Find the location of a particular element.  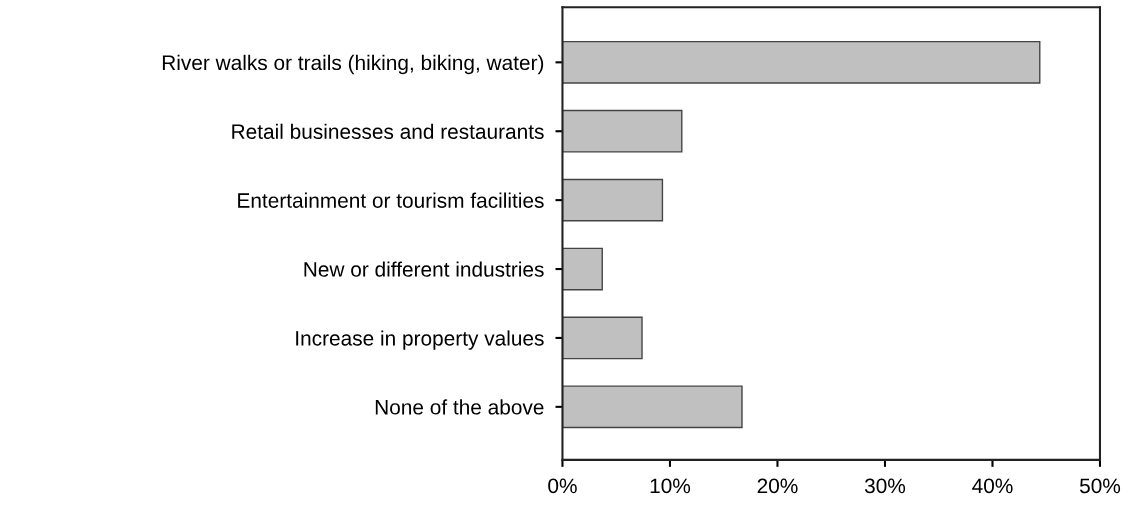

x-tick-label: 10% is located at coordinates (670, 486).